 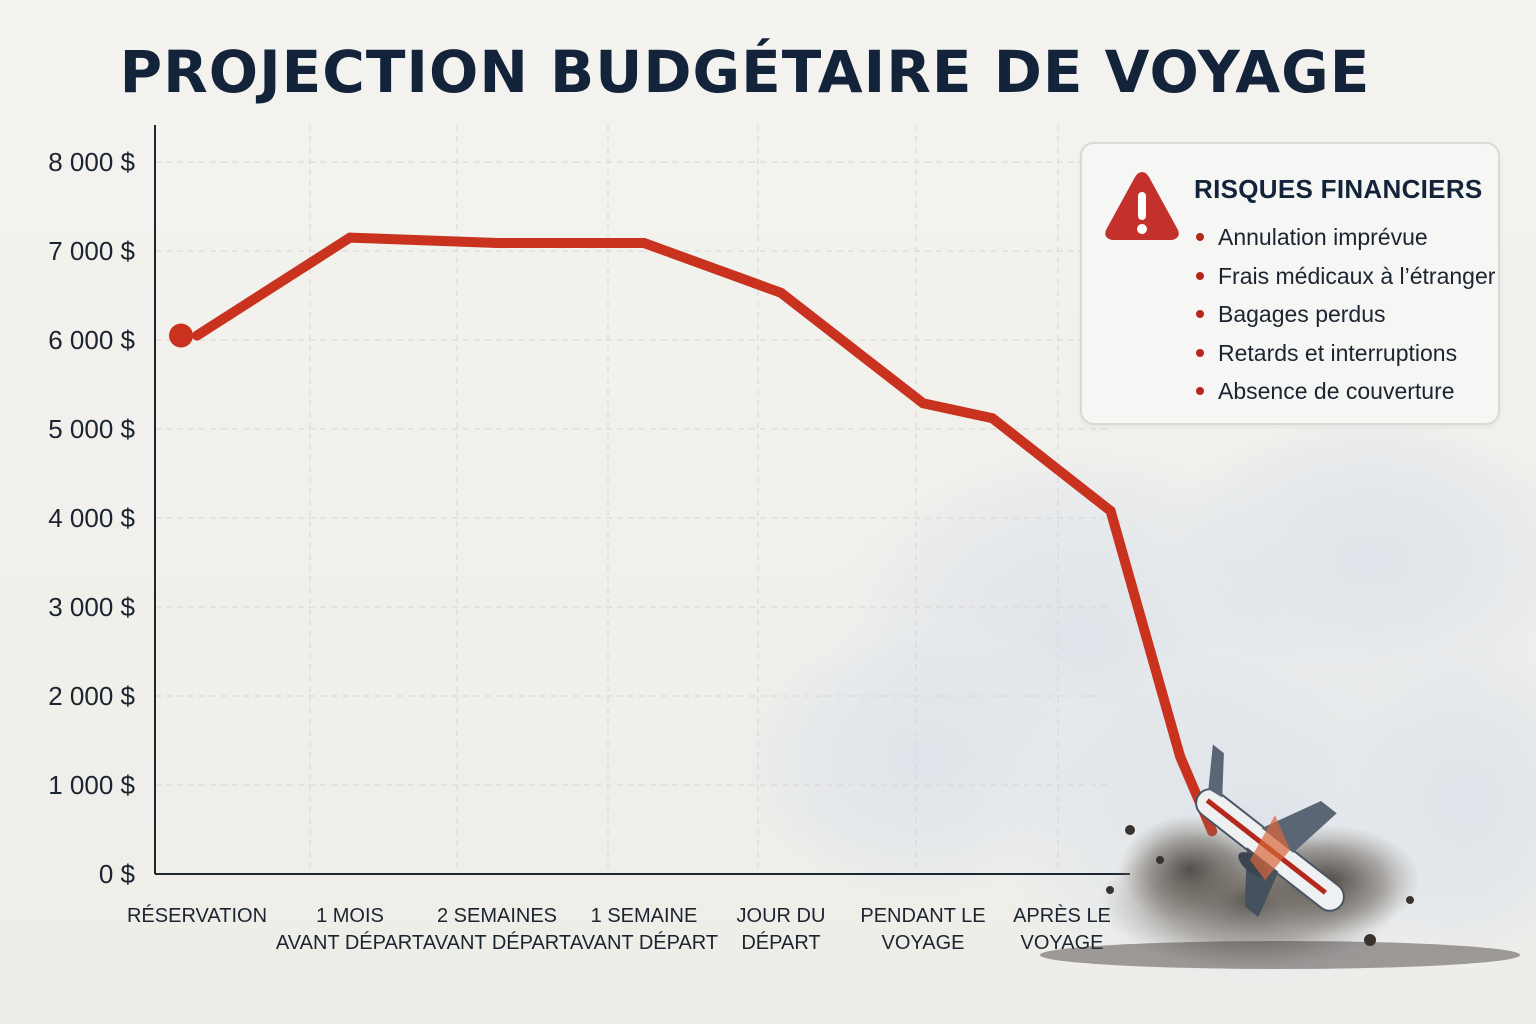 I want to click on y-tick-label: 1 000 $, so click(x=91, y=785).